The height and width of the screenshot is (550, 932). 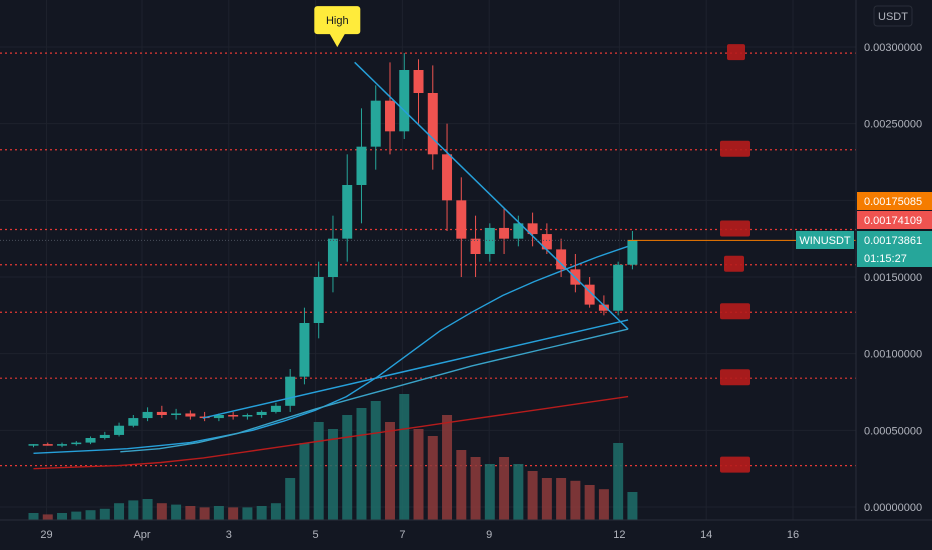 What do you see at coordinates (893, 17) in the screenshot?
I see `currency-badge: USDT` at bounding box center [893, 17].